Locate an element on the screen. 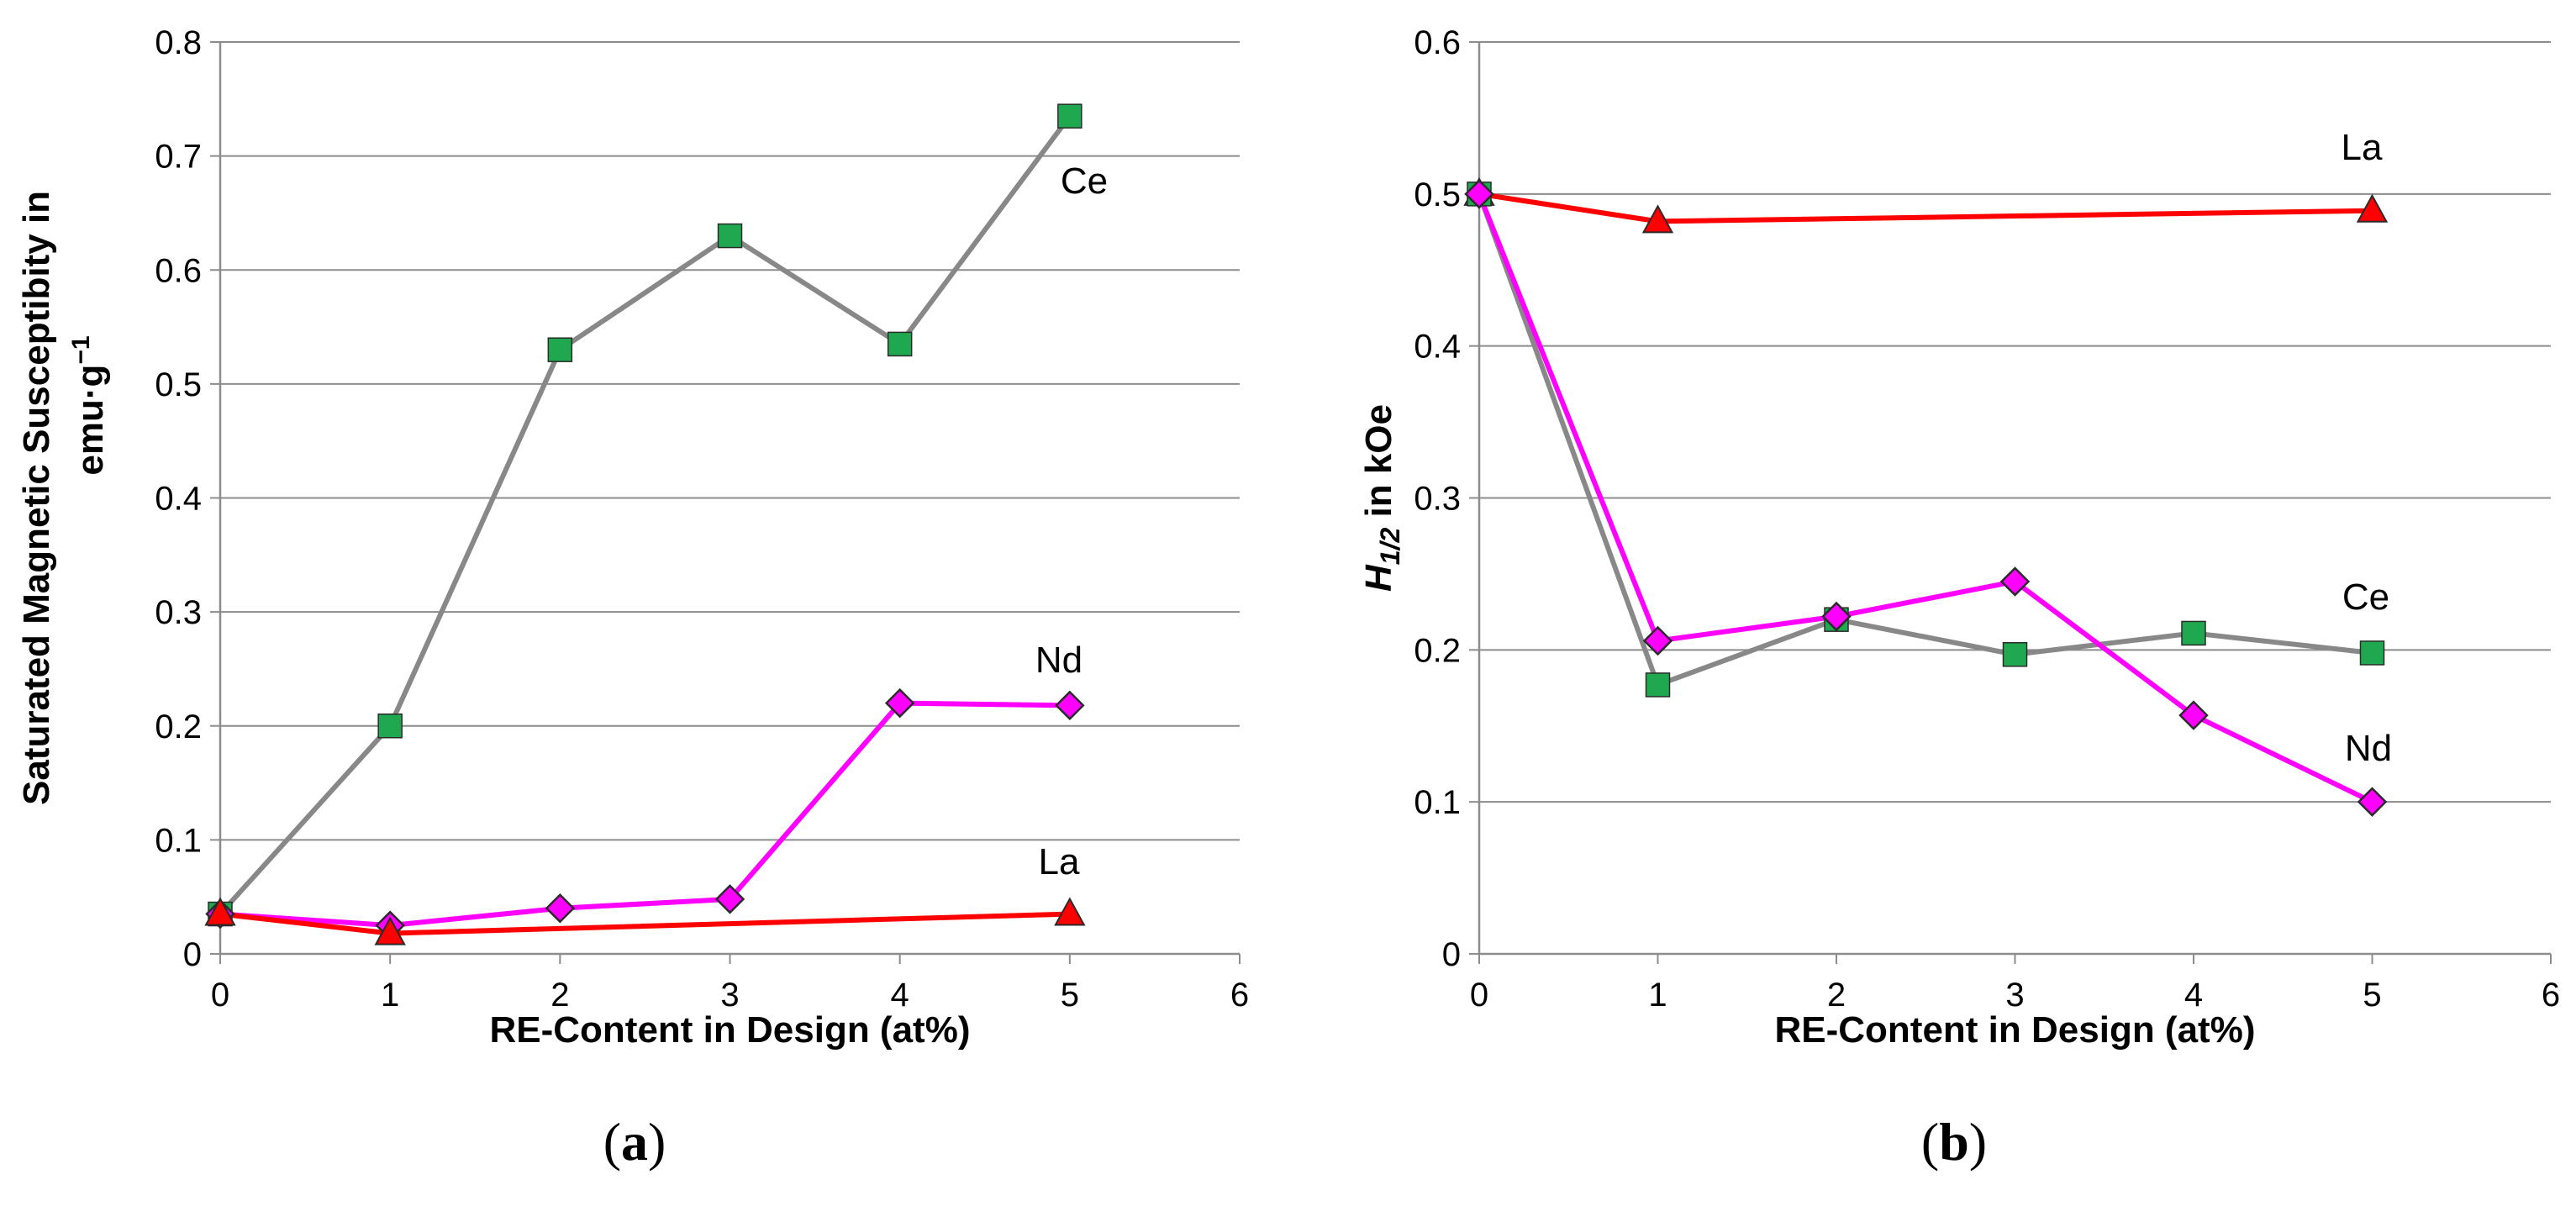 The width and height of the screenshot is (2576, 1206). y-axis-title: H1/2 in kOe is located at coordinates (1381, 498).